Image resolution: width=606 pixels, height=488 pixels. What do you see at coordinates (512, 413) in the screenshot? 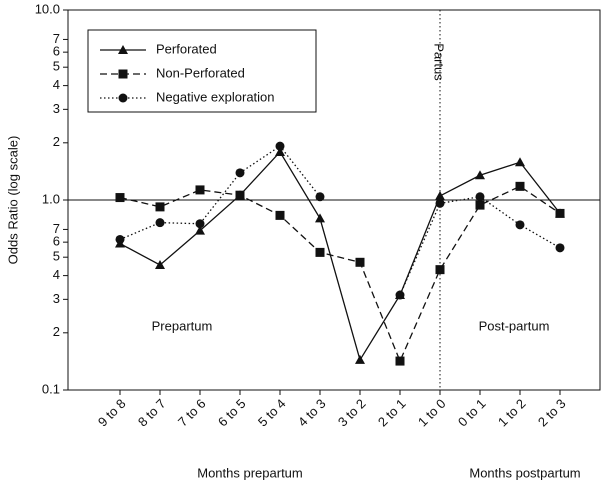
I see `x-tick-label: 1 to 2` at bounding box center [512, 413].